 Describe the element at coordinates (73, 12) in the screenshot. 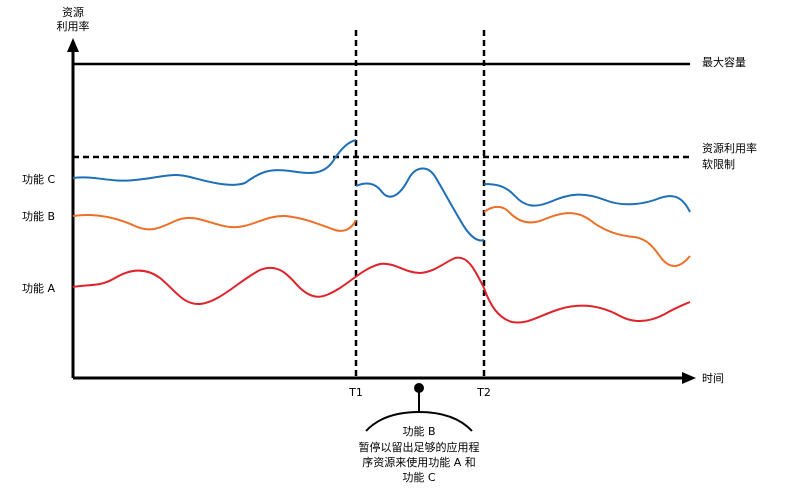

I see `y-axis-label-line1: 资源` at that location.